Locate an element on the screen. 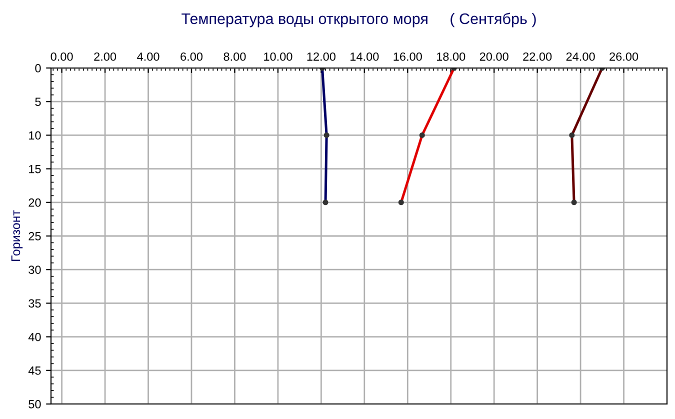  y-tick-label: 25 is located at coordinates (34, 236).